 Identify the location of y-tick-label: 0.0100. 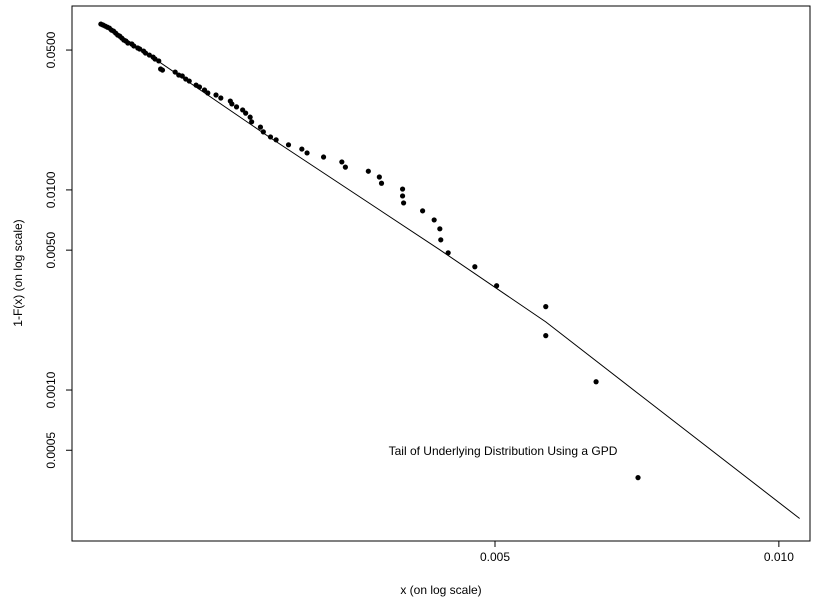
(51, 189).